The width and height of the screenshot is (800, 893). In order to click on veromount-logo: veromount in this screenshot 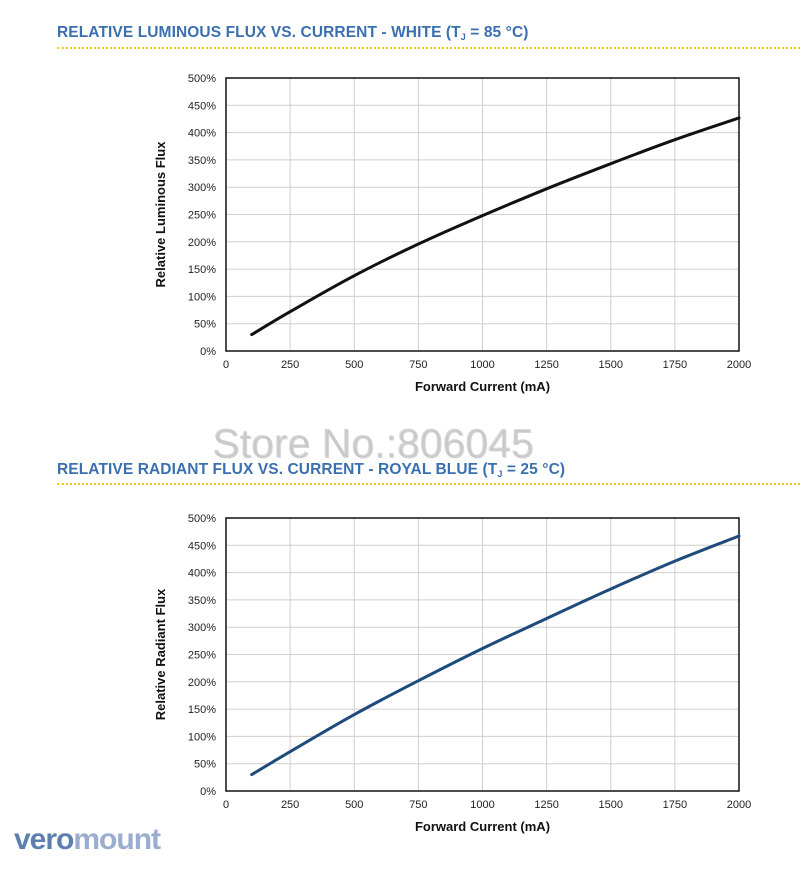, I will do `click(87, 839)`.